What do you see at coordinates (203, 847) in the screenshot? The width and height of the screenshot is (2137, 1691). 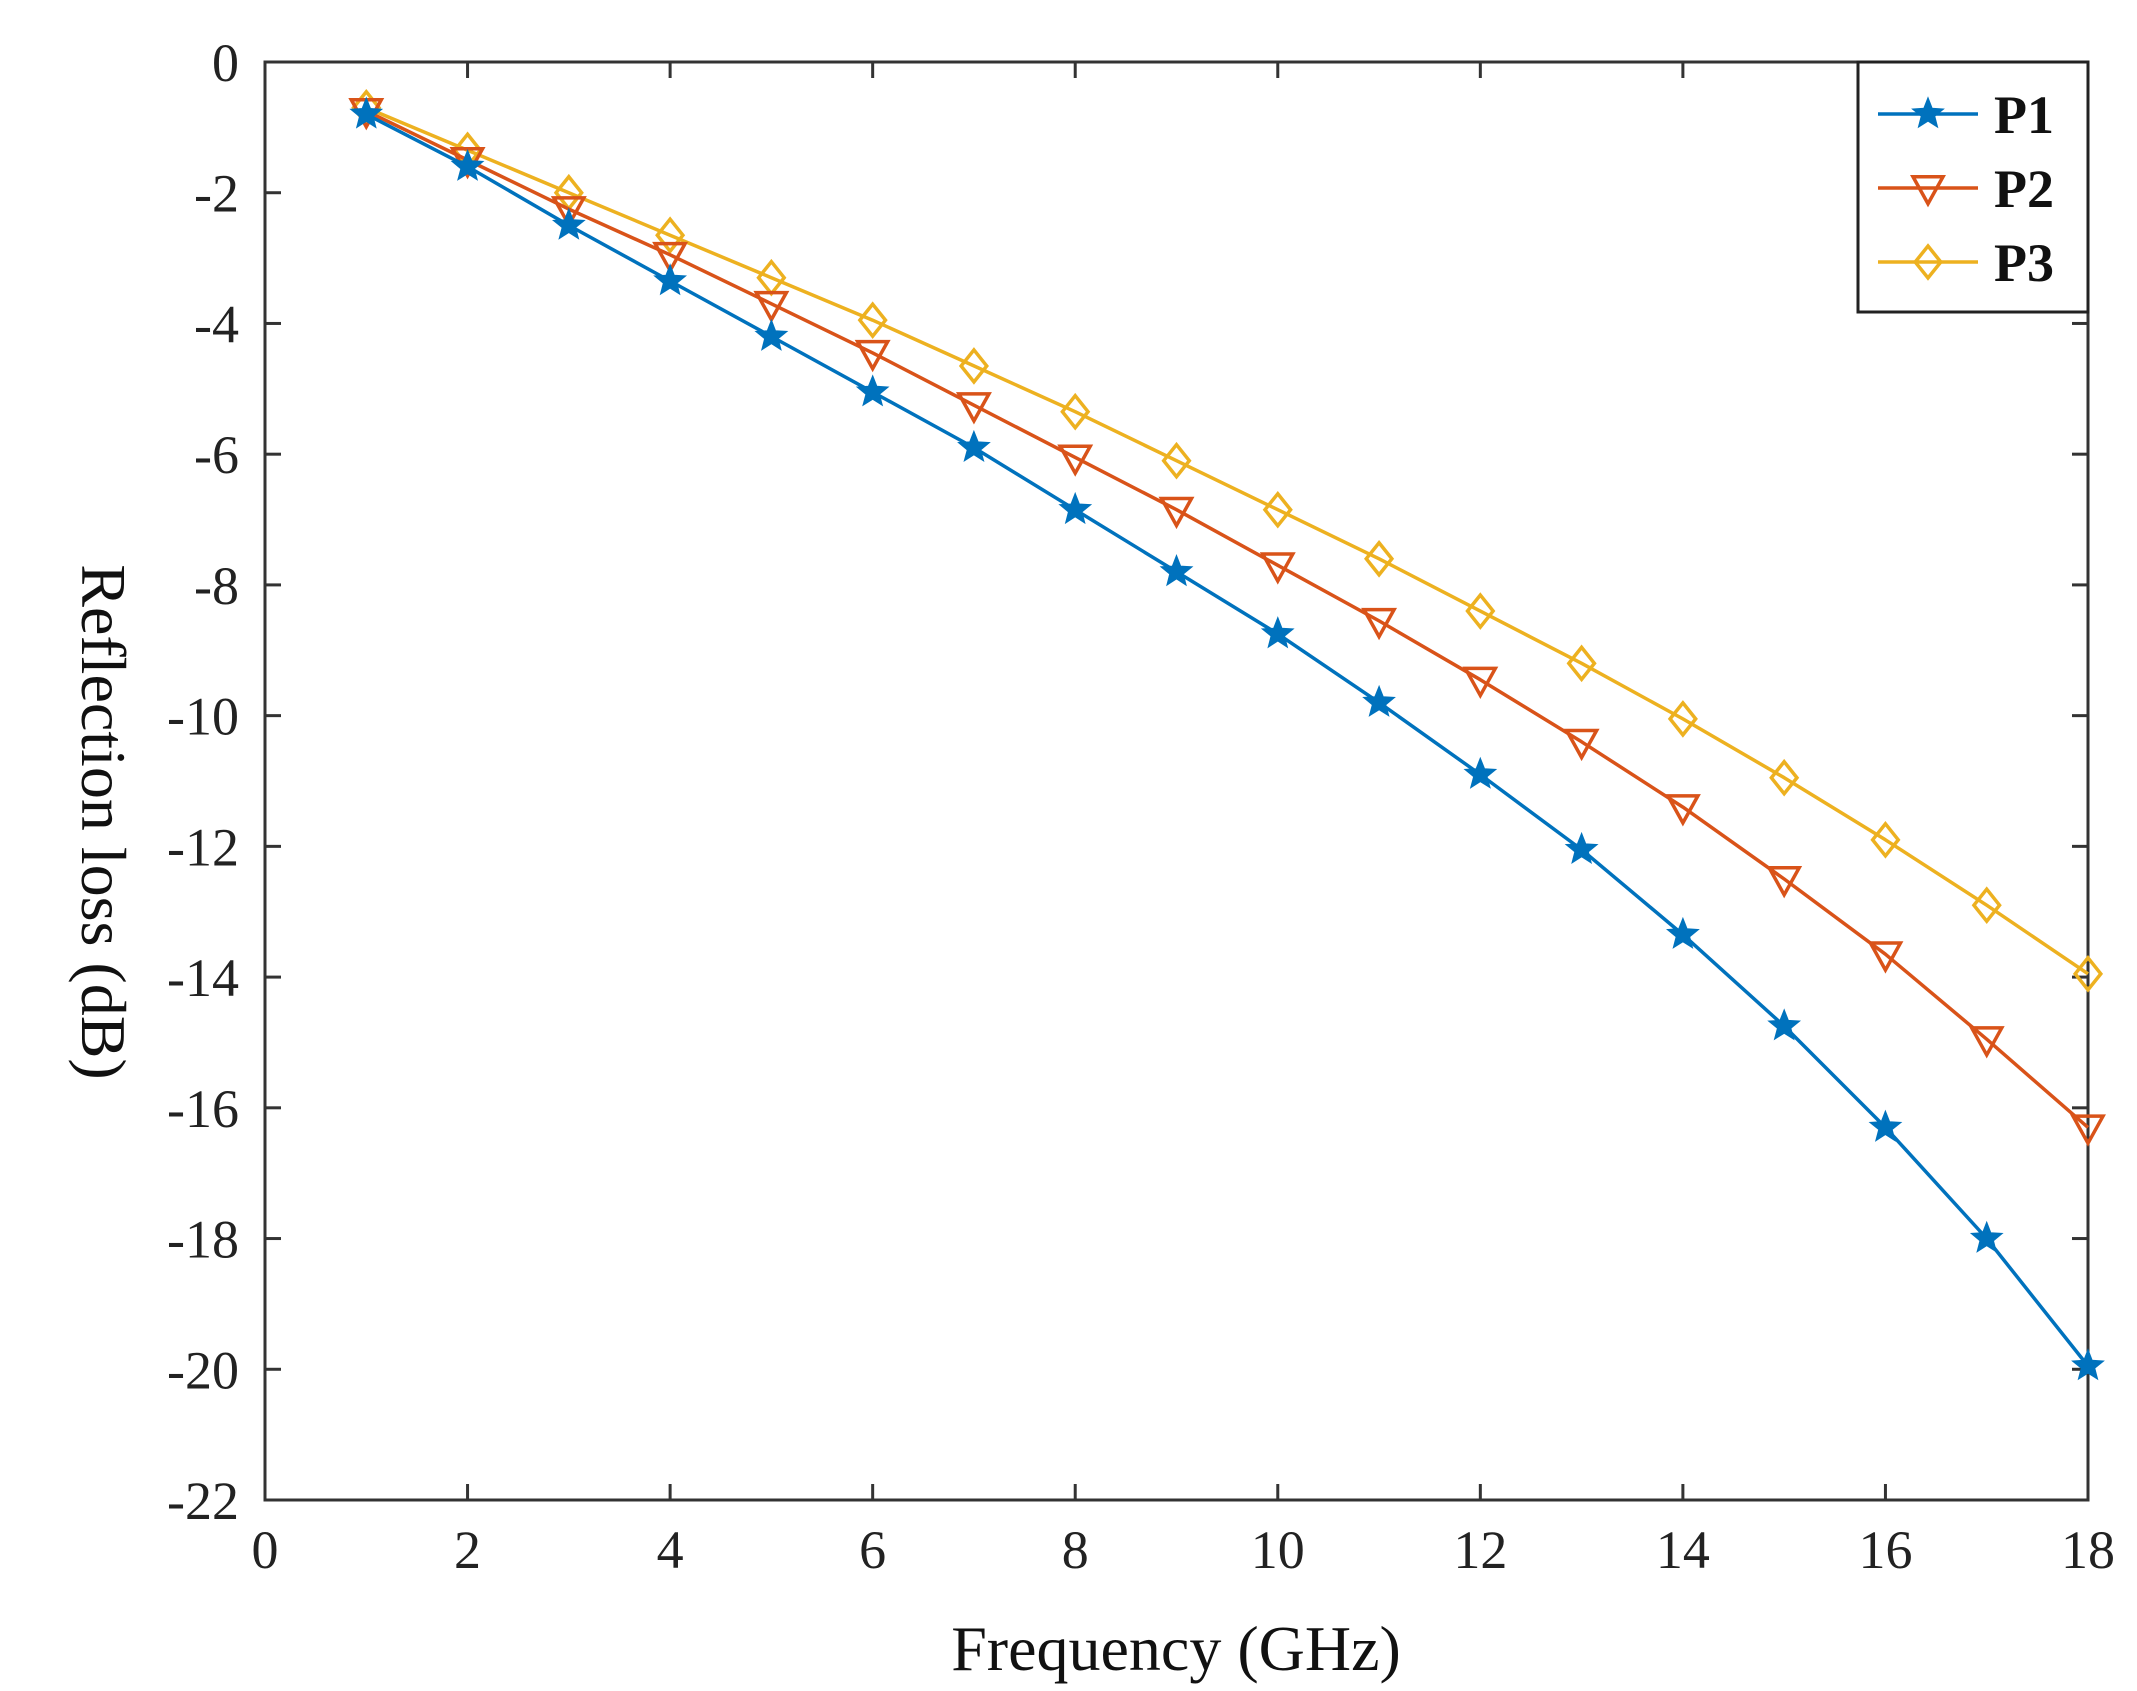 I see `y-tick-label: -12` at bounding box center [203, 847].